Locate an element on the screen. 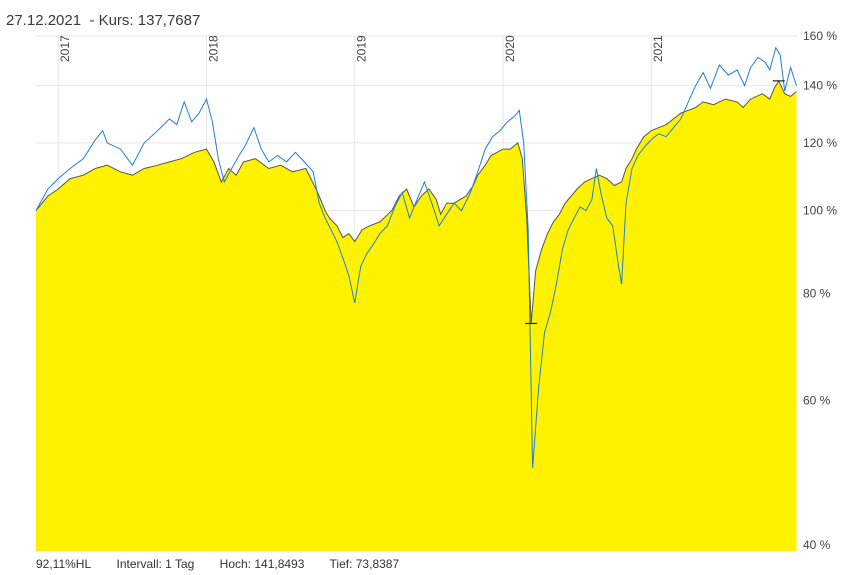 This screenshot has width=859, height=575. x-tick-label: 2018 is located at coordinates (213, 48).